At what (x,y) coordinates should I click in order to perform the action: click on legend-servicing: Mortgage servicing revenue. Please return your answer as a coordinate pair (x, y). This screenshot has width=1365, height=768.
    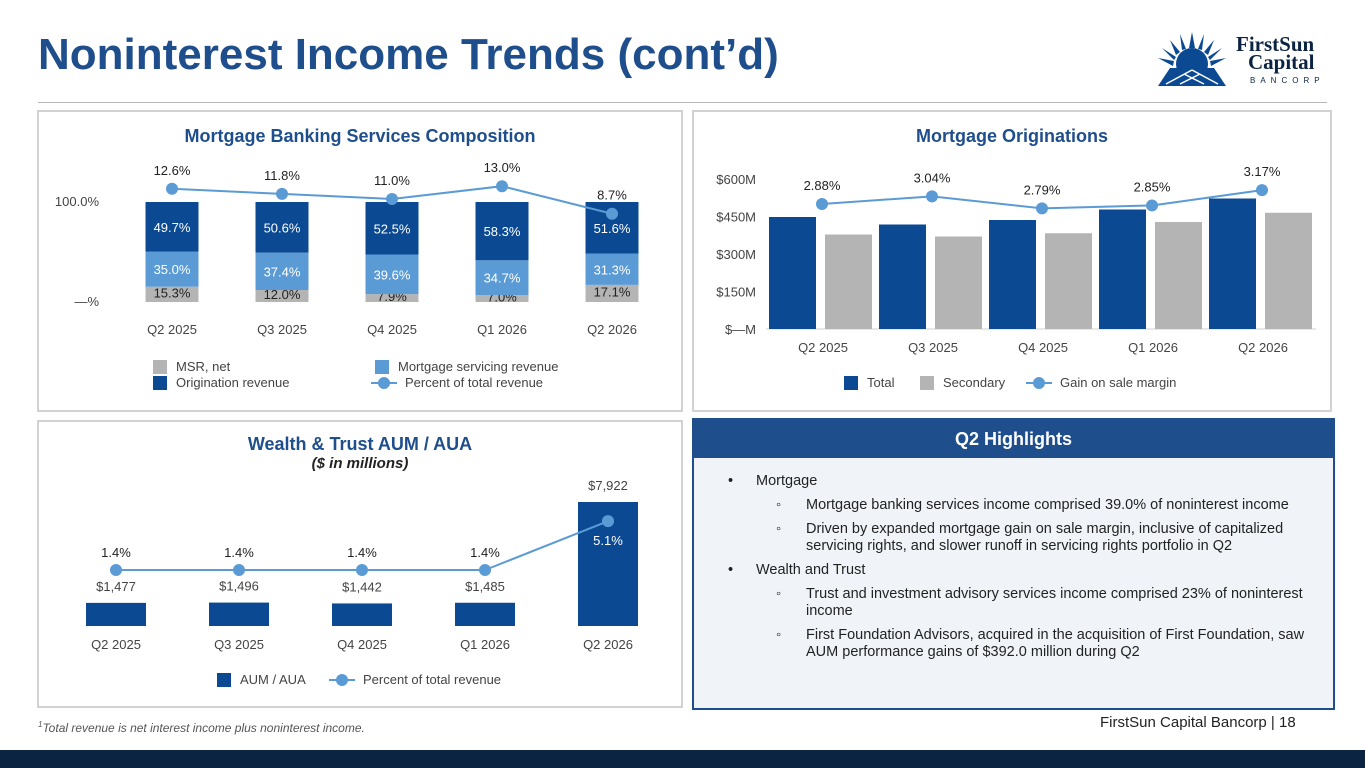
    Looking at the image, I should click on (466, 366).